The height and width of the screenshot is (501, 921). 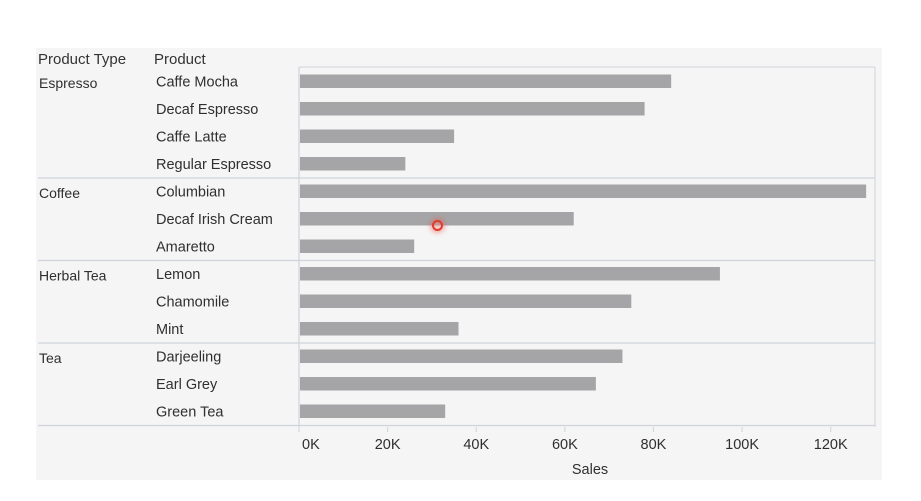 What do you see at coordinates (213, 165) in the screenshot?
I see `product-label: Regular Espresso` at bounding box center [213, 165].